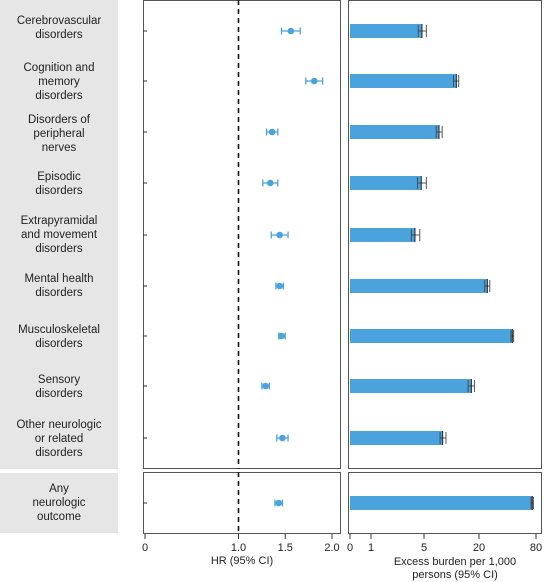 The image size is (544, 582). I want to click on row-label: Musculoskeletal disorders, so click(59, 336).